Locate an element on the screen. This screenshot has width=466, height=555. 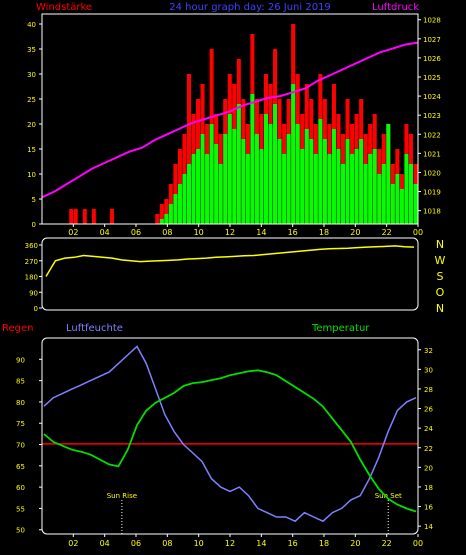
wind-x-tick-label: 16 is located at coordinates (293, 232).